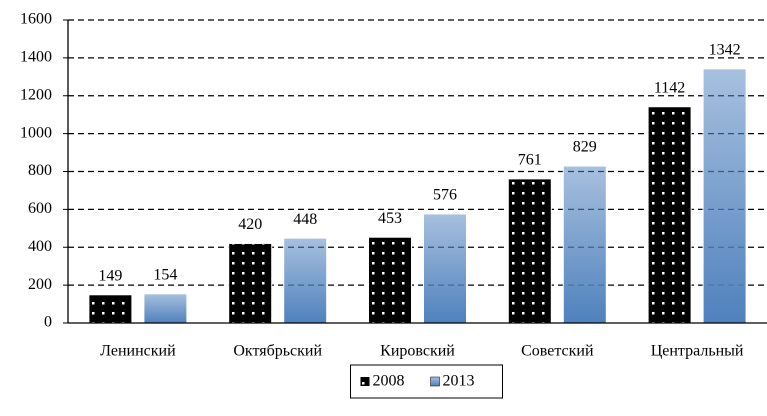 This screenshot has height=416, width=767. Describe the element at coordinates (305, 219) in the screenshot. I see `value-label: 448` at that location.